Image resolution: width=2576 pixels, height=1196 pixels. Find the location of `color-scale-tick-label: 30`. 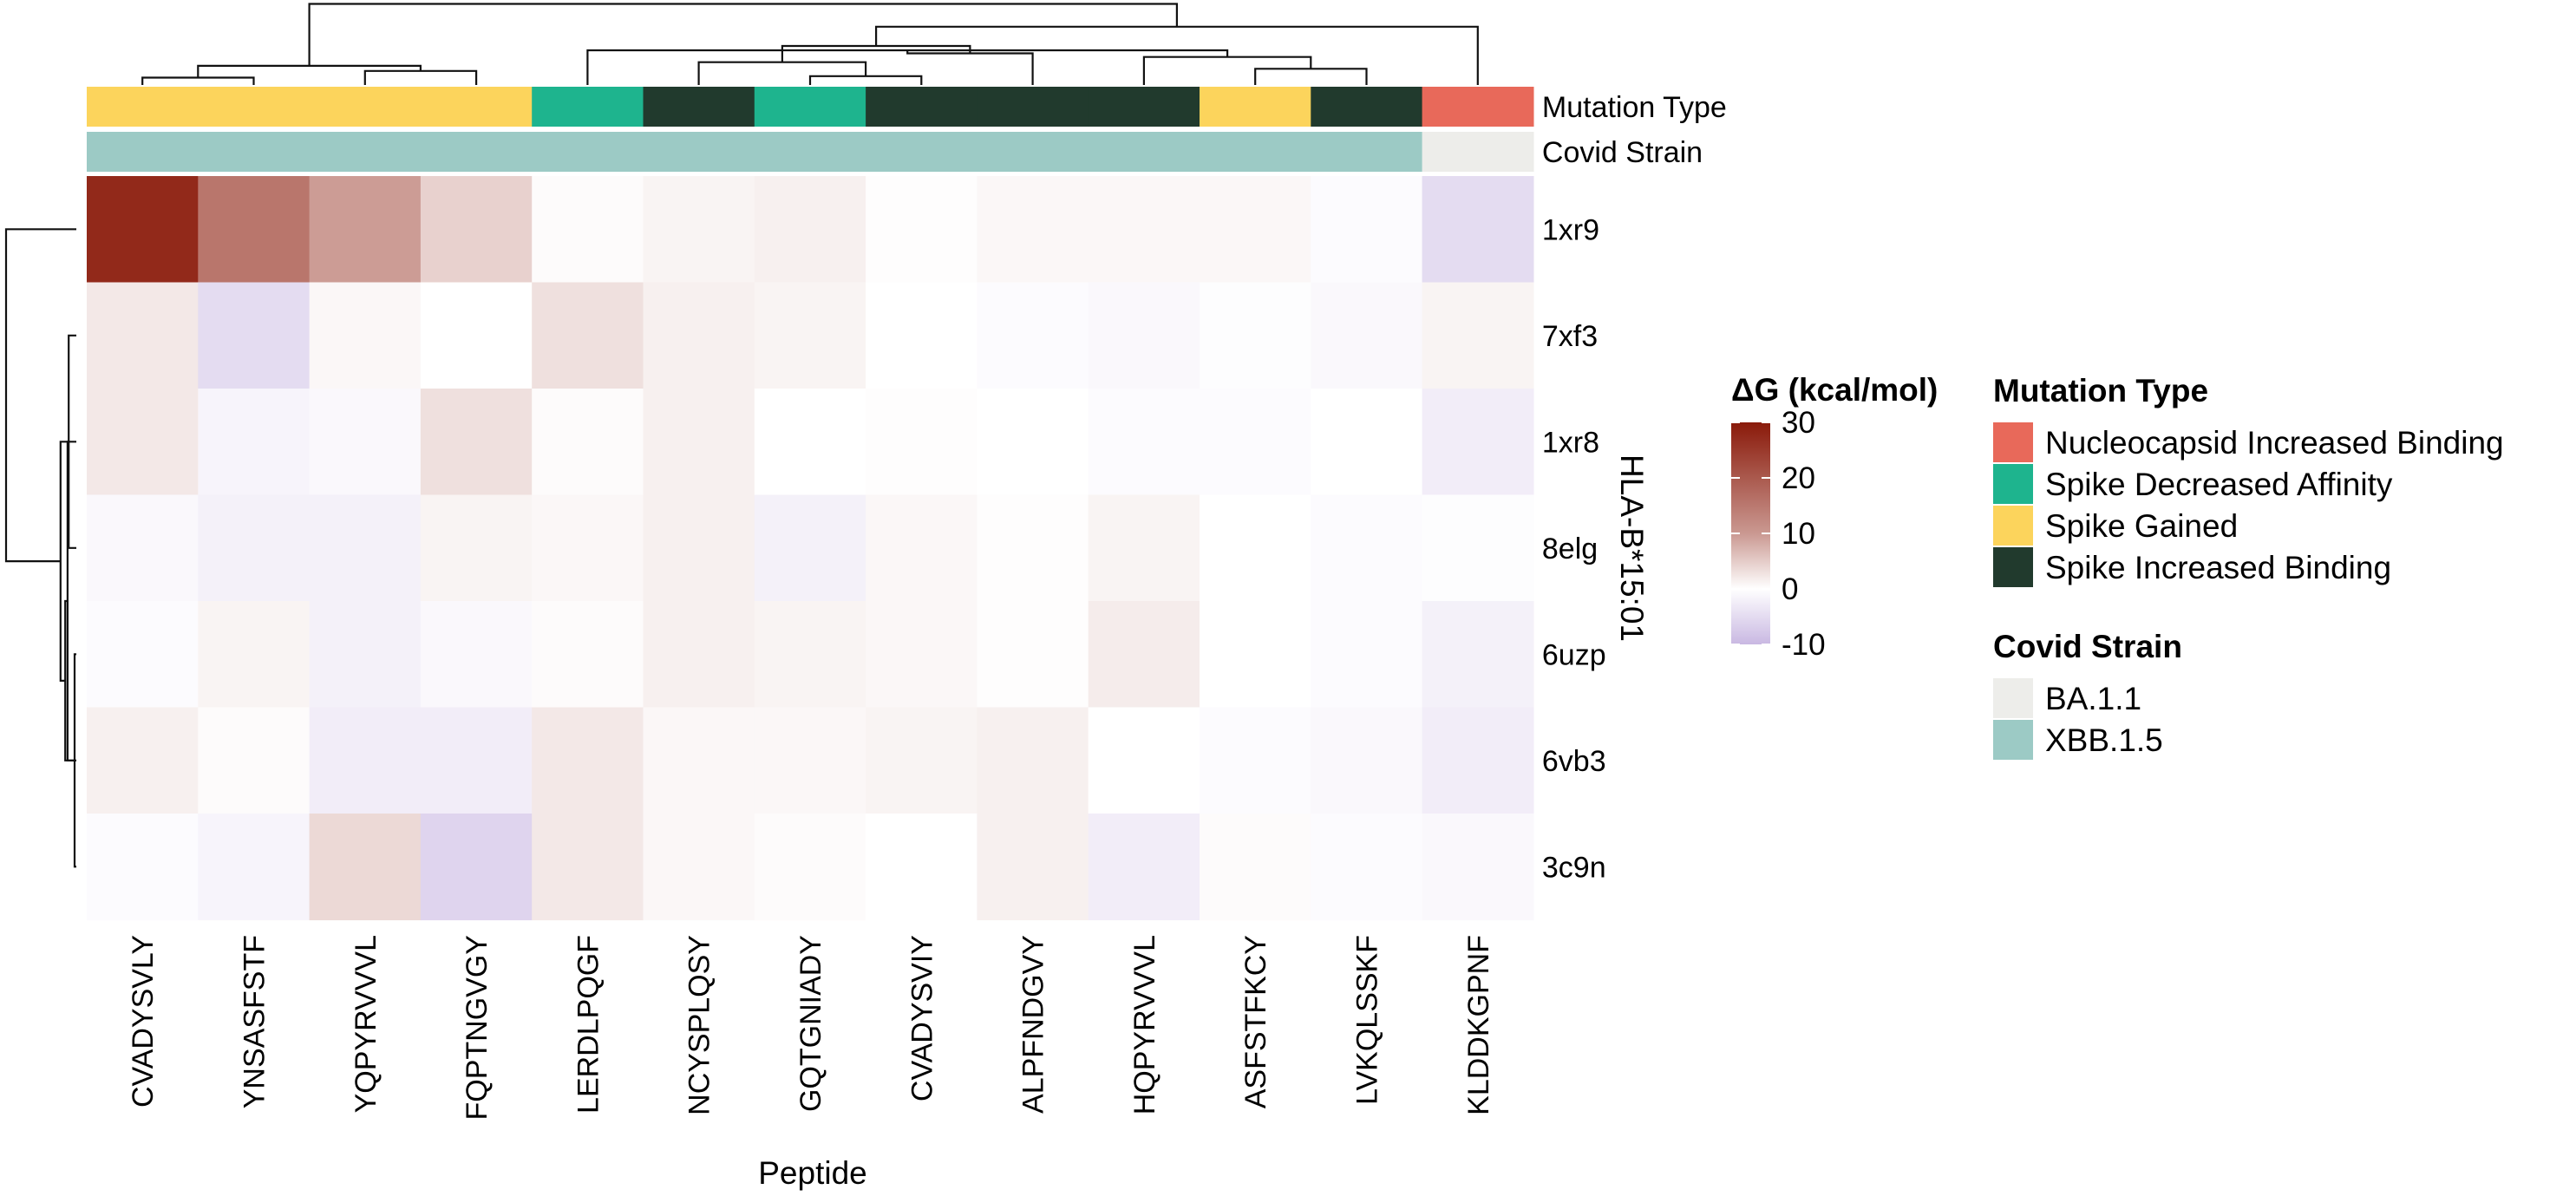

color-scale-tick-label: 30 is located at coordinates (1798, 423).